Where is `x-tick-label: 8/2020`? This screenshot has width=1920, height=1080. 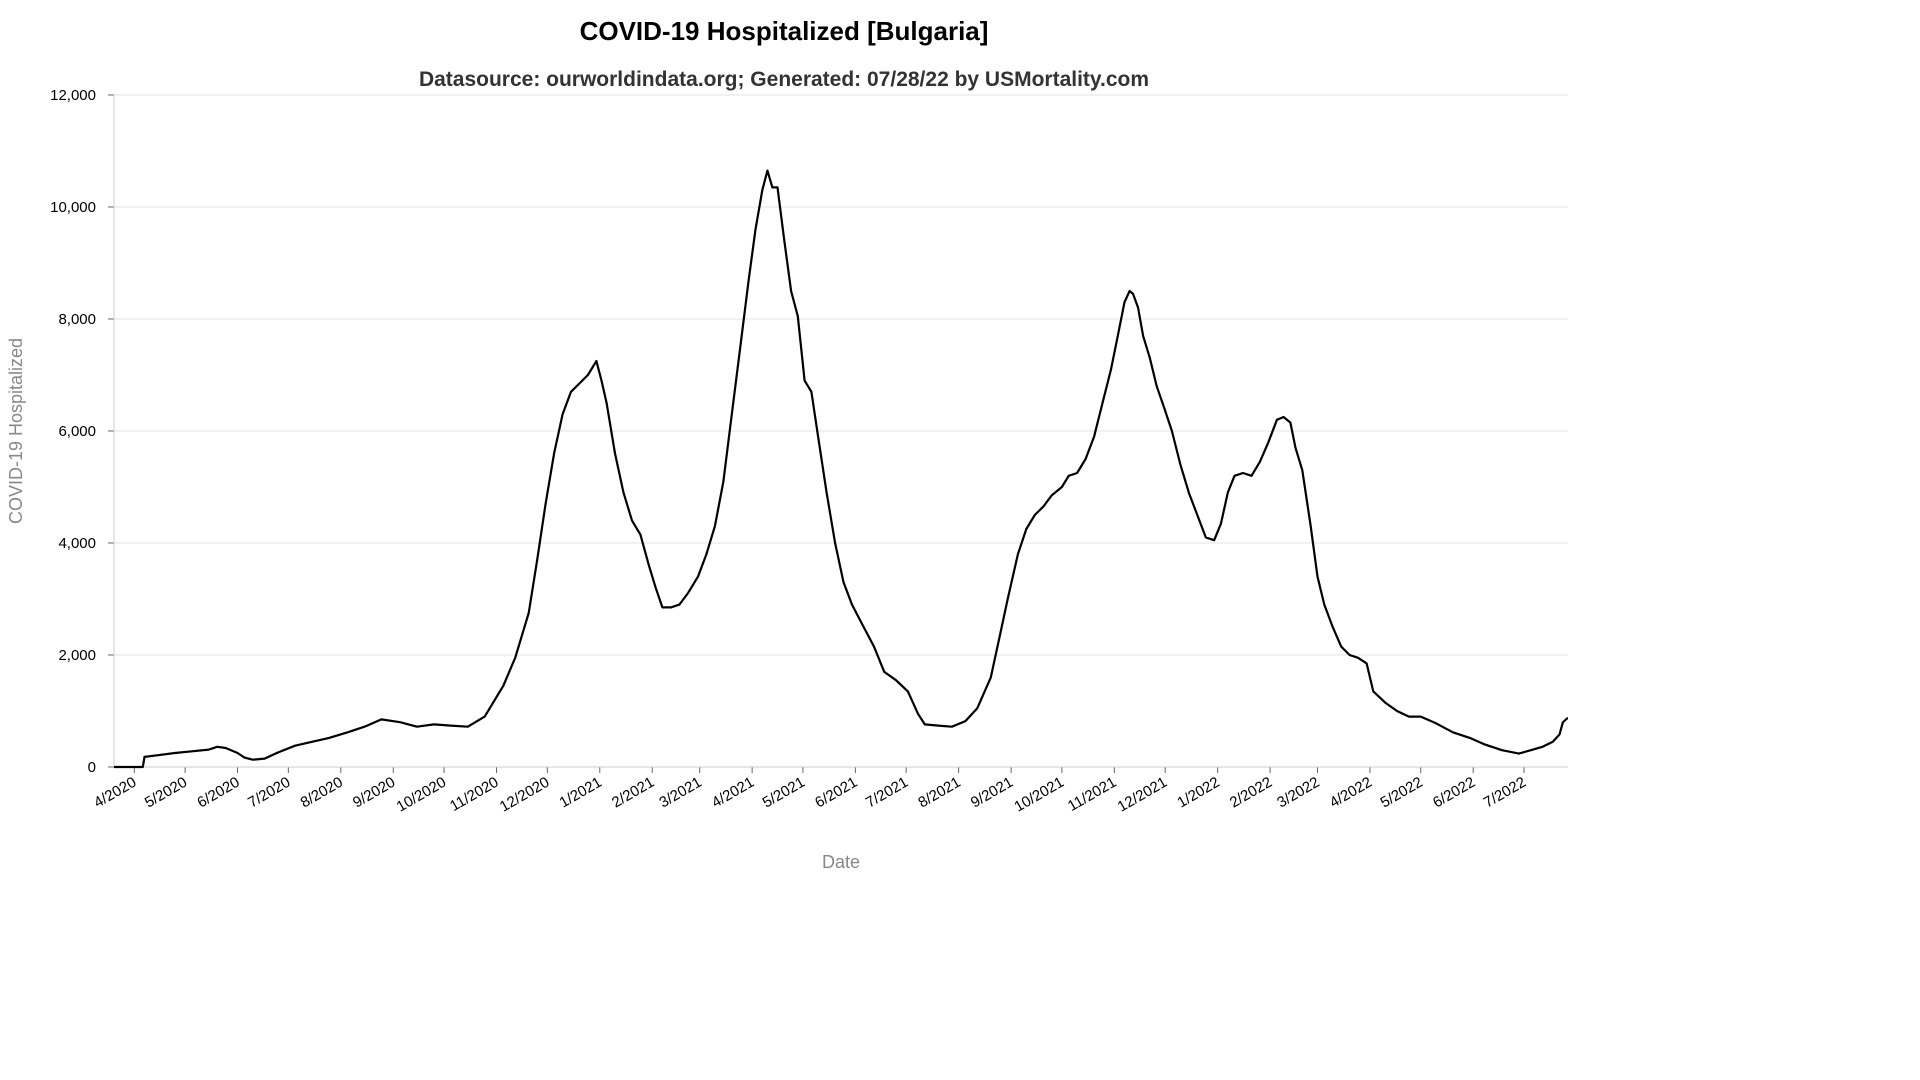
x-tick-label: 8/2020 is located at coordinates (322, 793).